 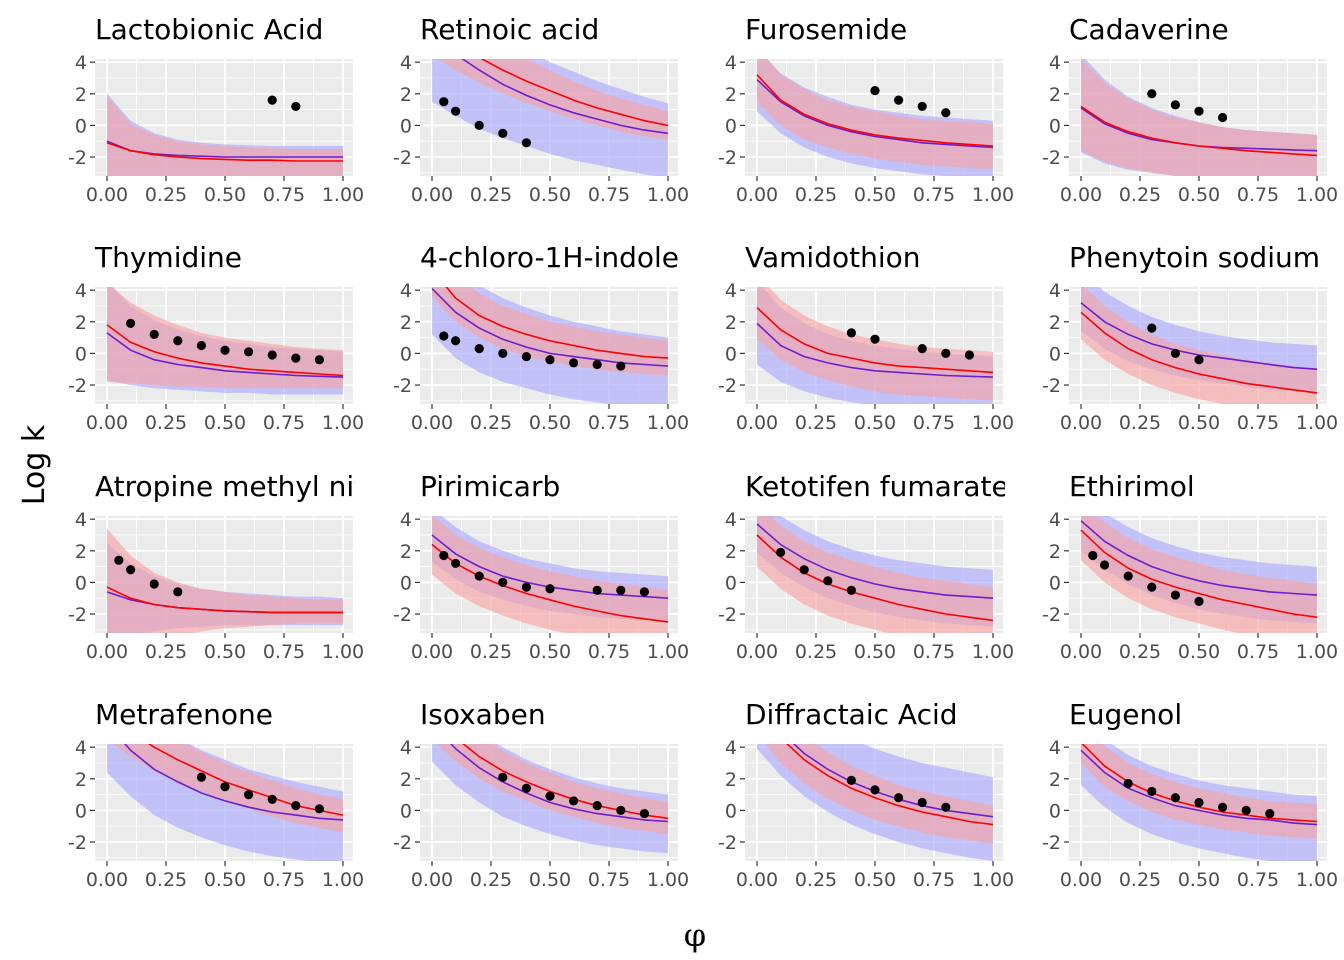 I want to click on panel-title: Retinoic acid, so click(x=509, y=29).